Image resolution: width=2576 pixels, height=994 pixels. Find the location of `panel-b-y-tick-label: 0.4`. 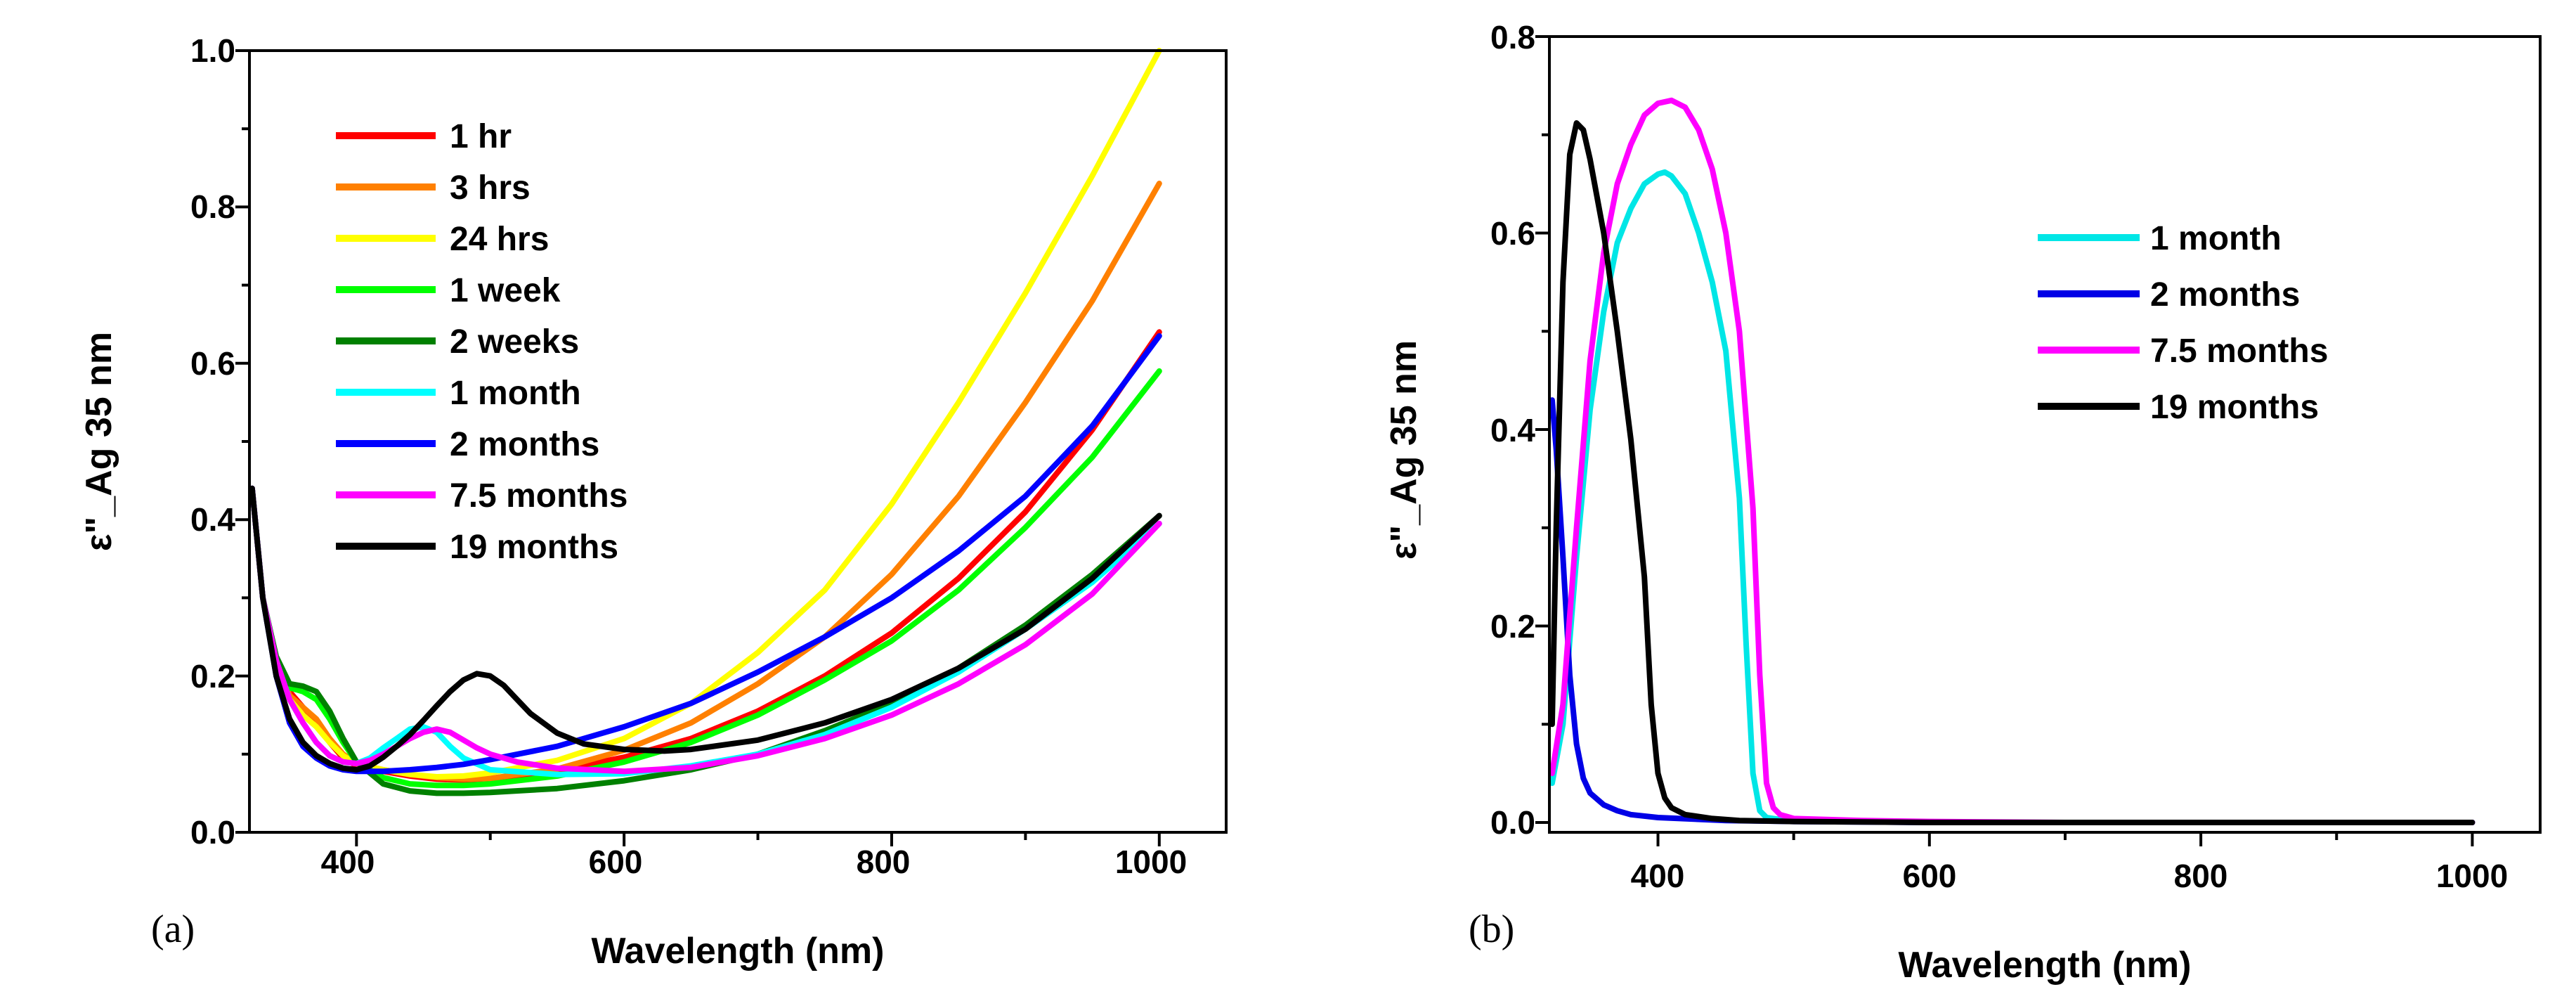

panel-b-y-tick-label: 0.4 is located at coordinates (1512, 430).